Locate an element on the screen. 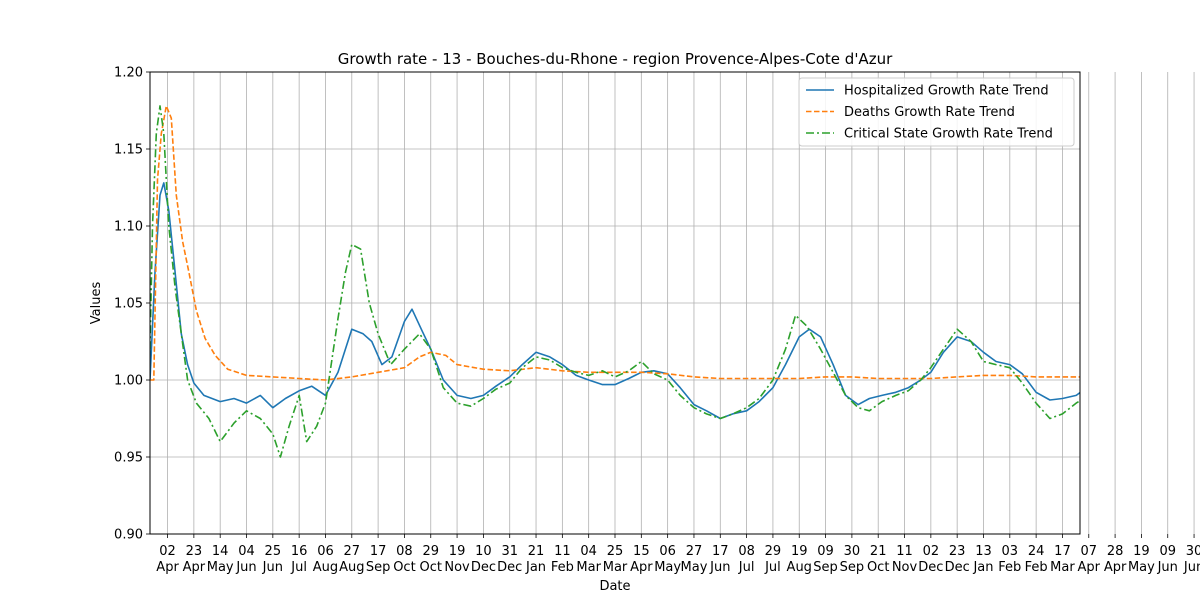  x-tick-day-label: 16 is located at coordinates (299, 551).